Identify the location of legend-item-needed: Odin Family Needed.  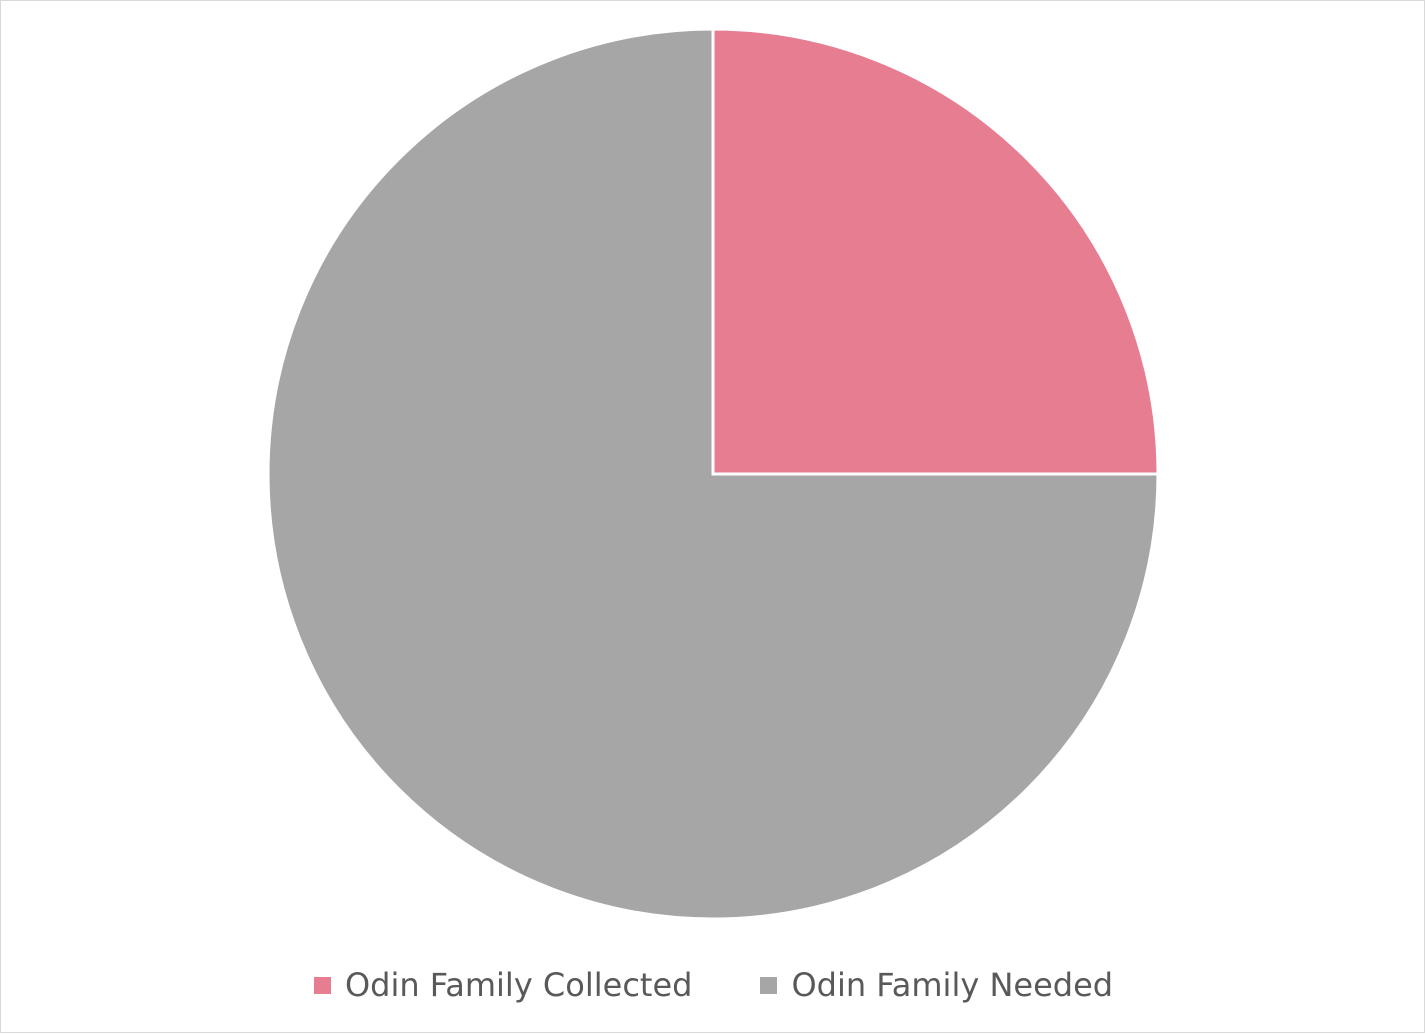
(936, 985).